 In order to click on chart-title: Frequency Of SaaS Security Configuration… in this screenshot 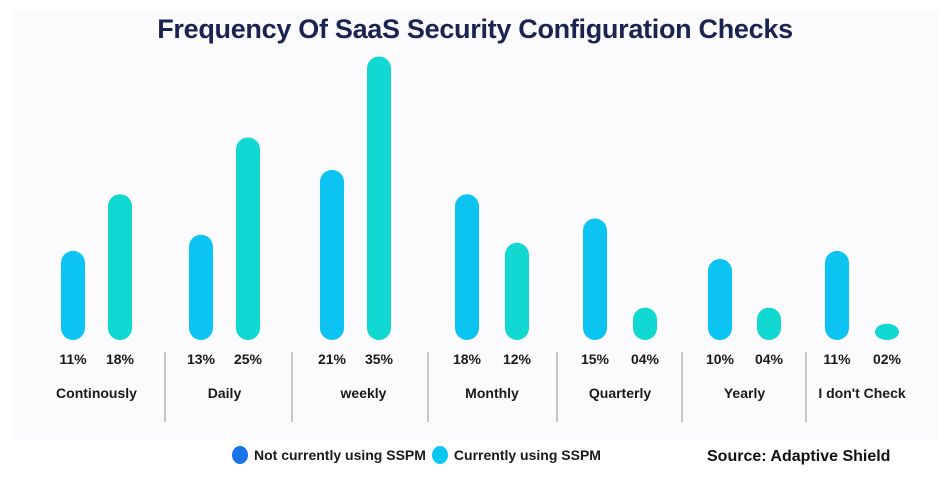, I will do `click(475, 29)`.